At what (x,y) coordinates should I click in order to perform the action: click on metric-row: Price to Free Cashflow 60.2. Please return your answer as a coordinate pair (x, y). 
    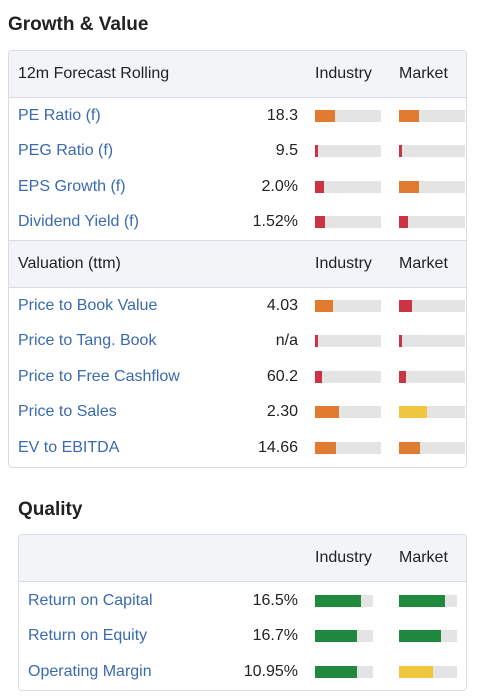
    Looking at the image, I should click on (237, 377).